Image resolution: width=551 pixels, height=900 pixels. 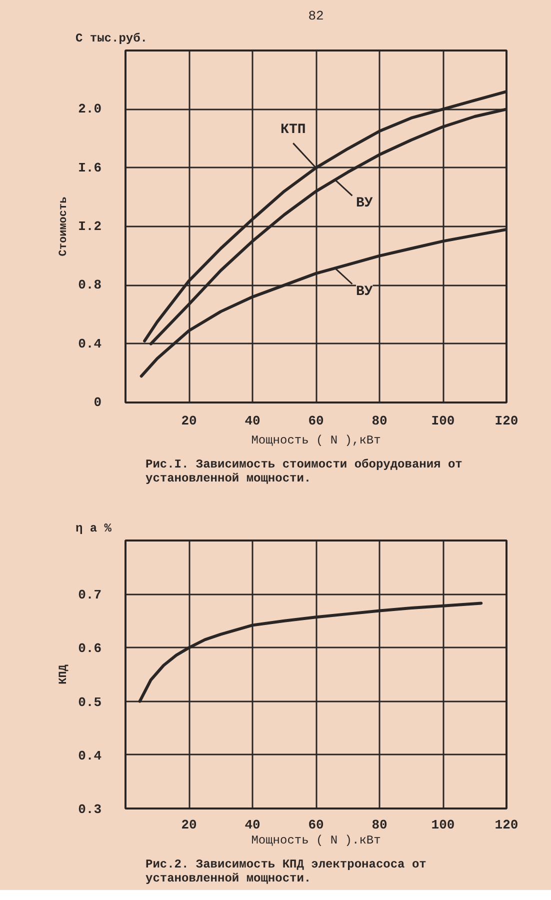 What do you see at coordinates (90, 226) in the screenshot?
I see `y-tick-label: I.2` at bounding box center [90, 226].